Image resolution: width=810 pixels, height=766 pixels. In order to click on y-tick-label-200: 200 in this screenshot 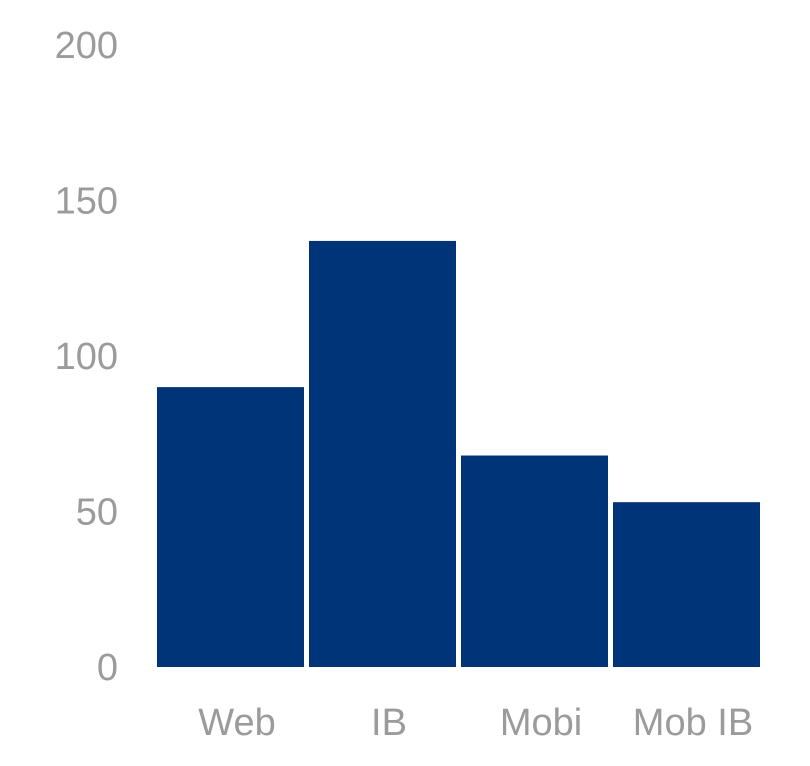, I will do `click(86, 46)`.